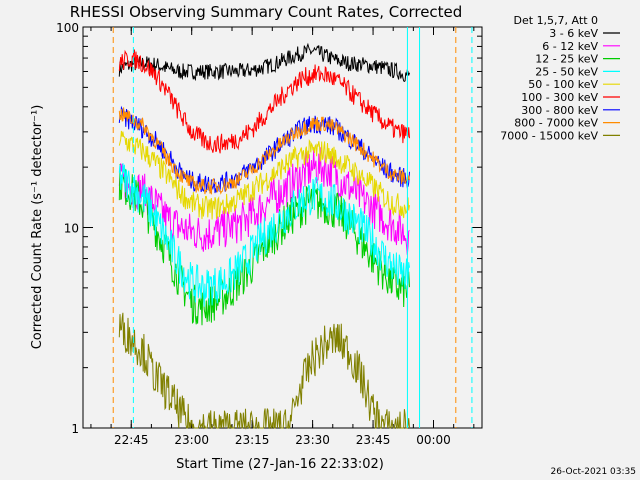 This screenshot has width=640, height=480. I want to click on x-tick-label: 23:15, so click(252, 440).